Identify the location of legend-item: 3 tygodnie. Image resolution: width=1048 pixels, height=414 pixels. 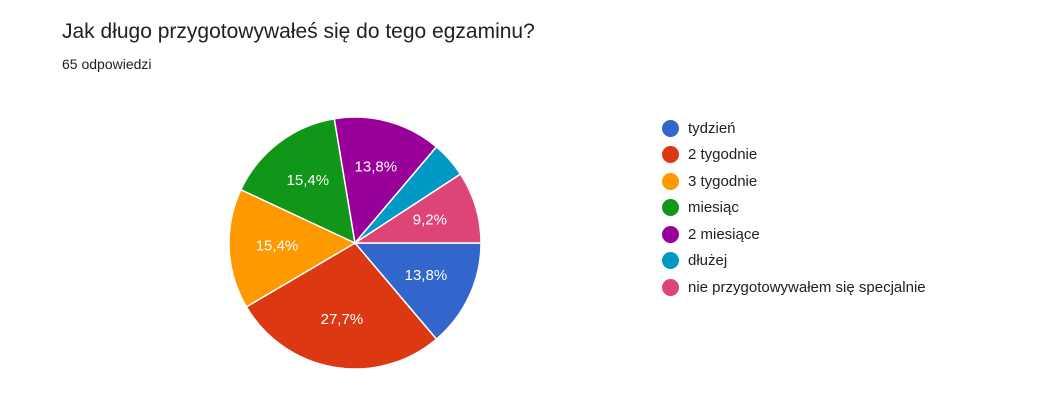
(794, 181).